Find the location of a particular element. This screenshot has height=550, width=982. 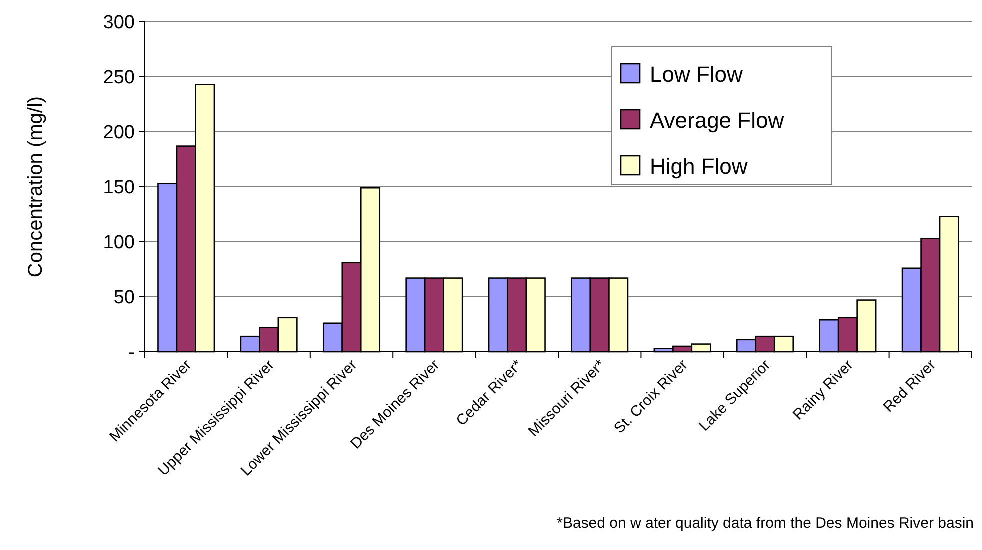

y-tick-label: 100 is located at coordinates (119, 243).